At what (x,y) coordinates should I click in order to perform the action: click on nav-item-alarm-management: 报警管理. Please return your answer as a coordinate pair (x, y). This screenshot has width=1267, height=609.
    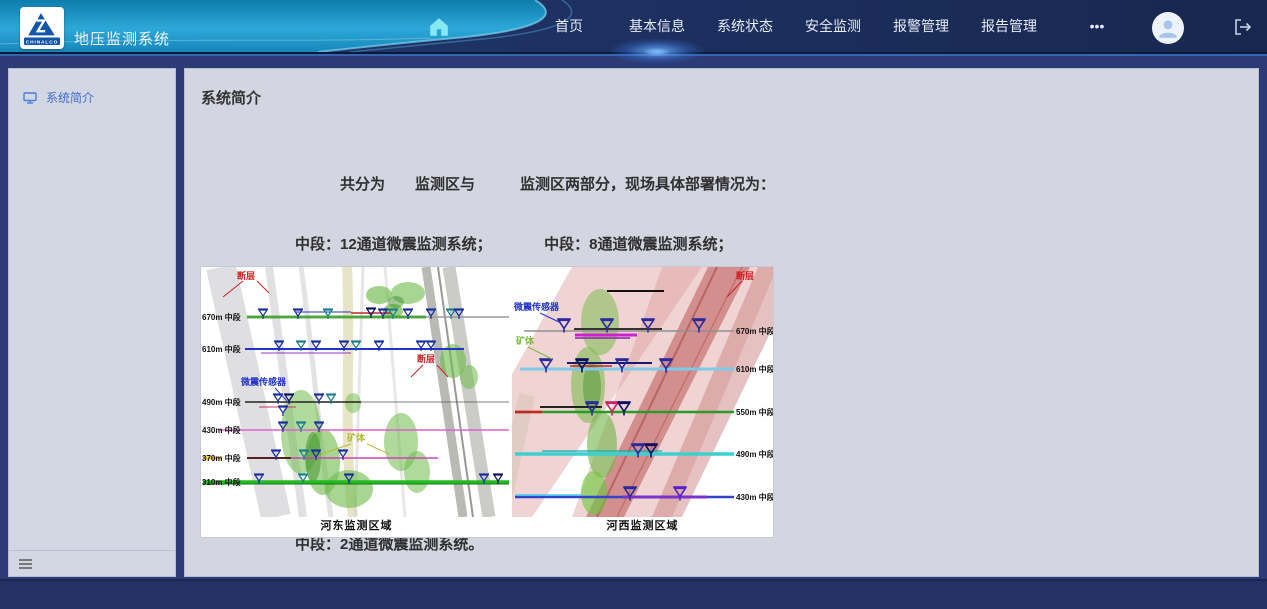
    Looking at the image, I should click on (921, 26).